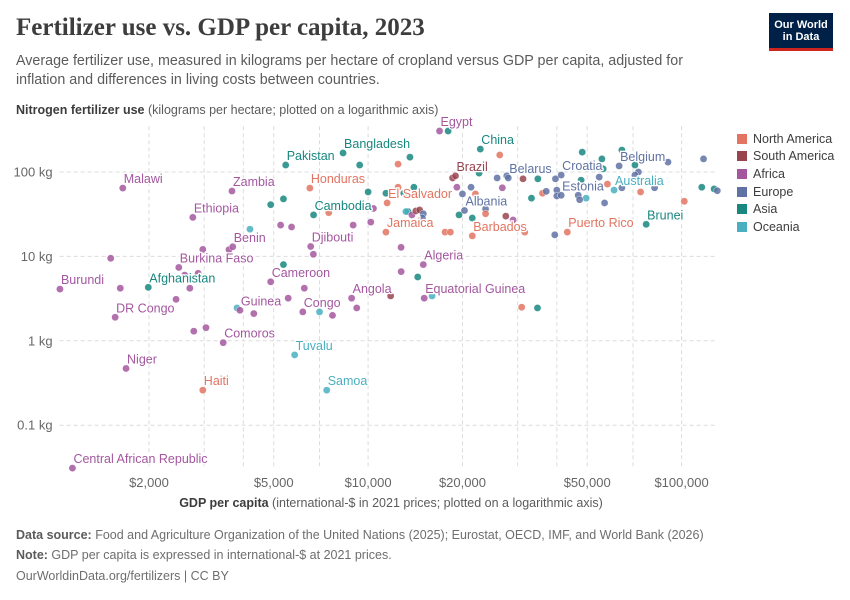 This screenshot has height=600, width=850. Describe the element at coordinates (285, 165) in the screenshot. I see `data-point-pakistan` at that location.